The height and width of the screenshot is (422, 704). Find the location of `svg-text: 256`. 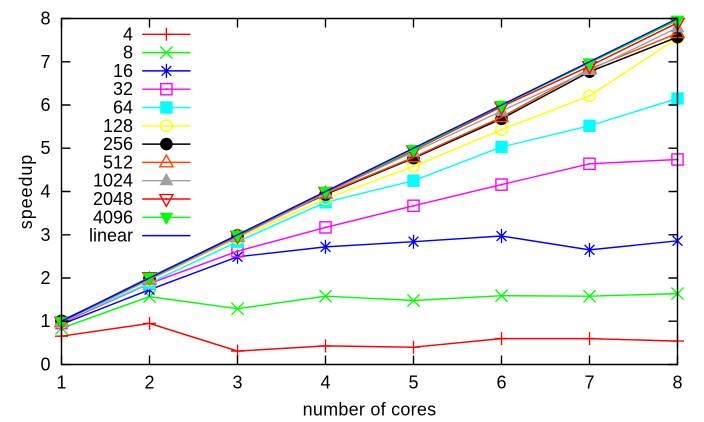

svg-text: 256 is located at coordinates (118, 144).